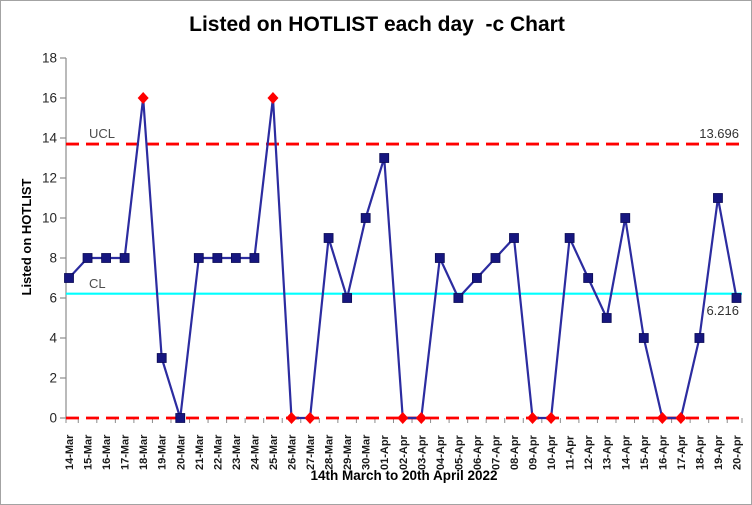 This screenshot has width=752, height=505. Describe the element at coordinates (404, 475) in the screenshot. I see `x-axis-title: 14th March to 20th April 2022` at that location.